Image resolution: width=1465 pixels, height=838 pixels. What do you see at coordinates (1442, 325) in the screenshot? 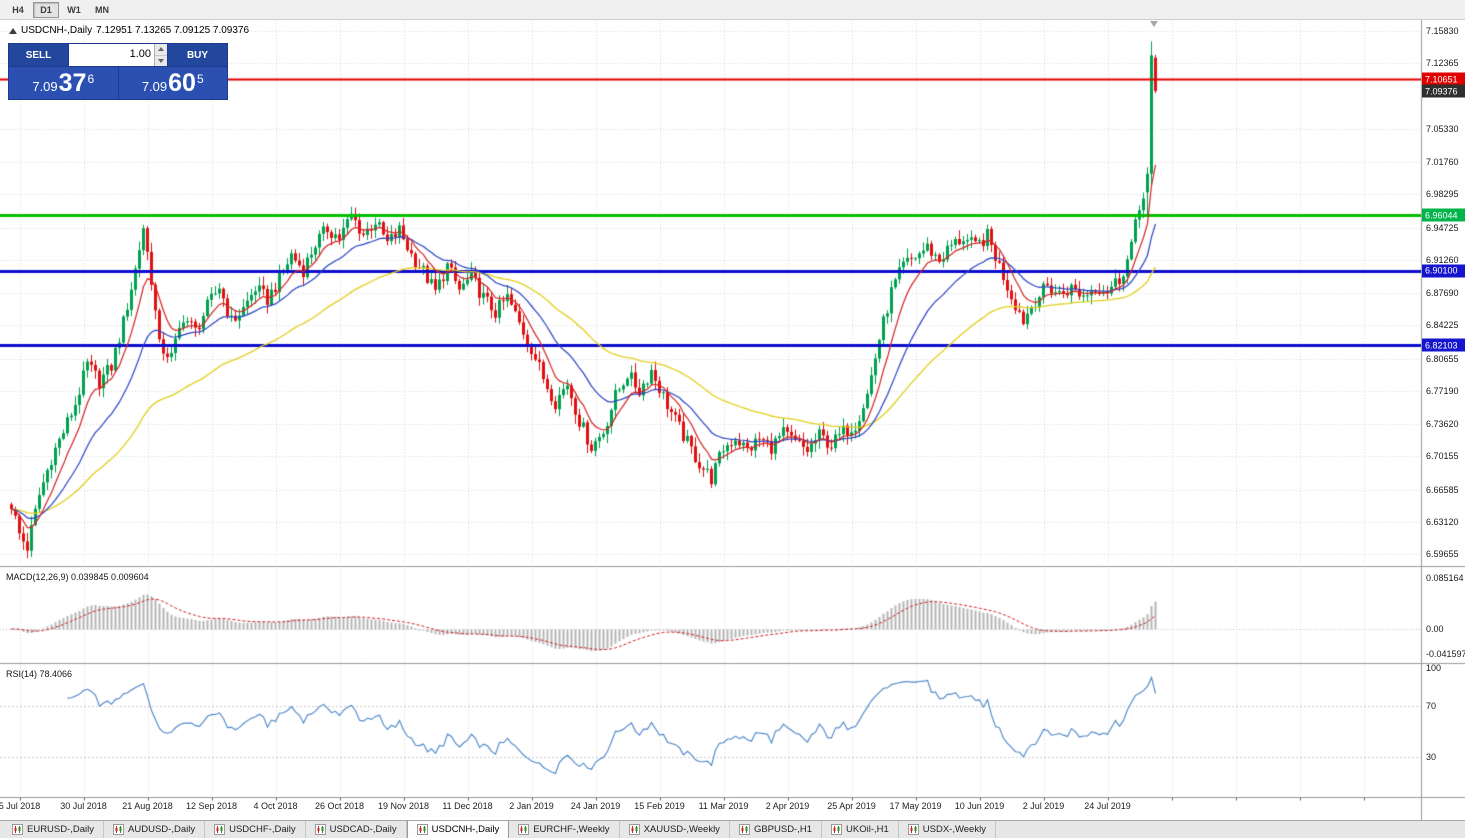
I see `price-tick-label: 6.84225` at bounding box center [1442, 325].